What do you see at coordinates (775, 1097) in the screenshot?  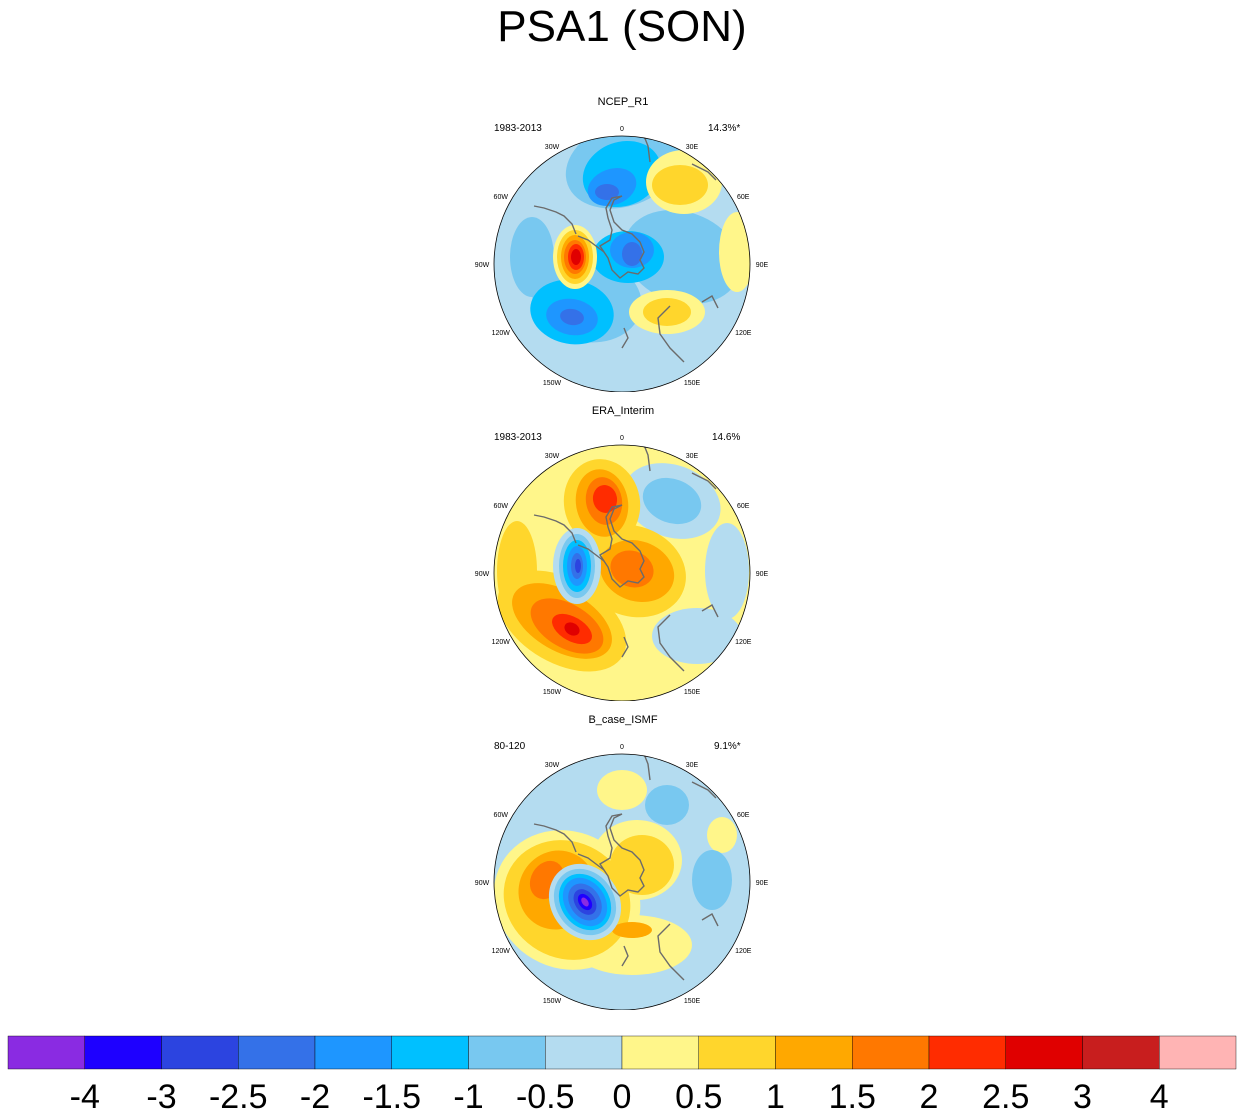 I see `colorbar-tick-label: 1` at bounding box center [775, 1097].